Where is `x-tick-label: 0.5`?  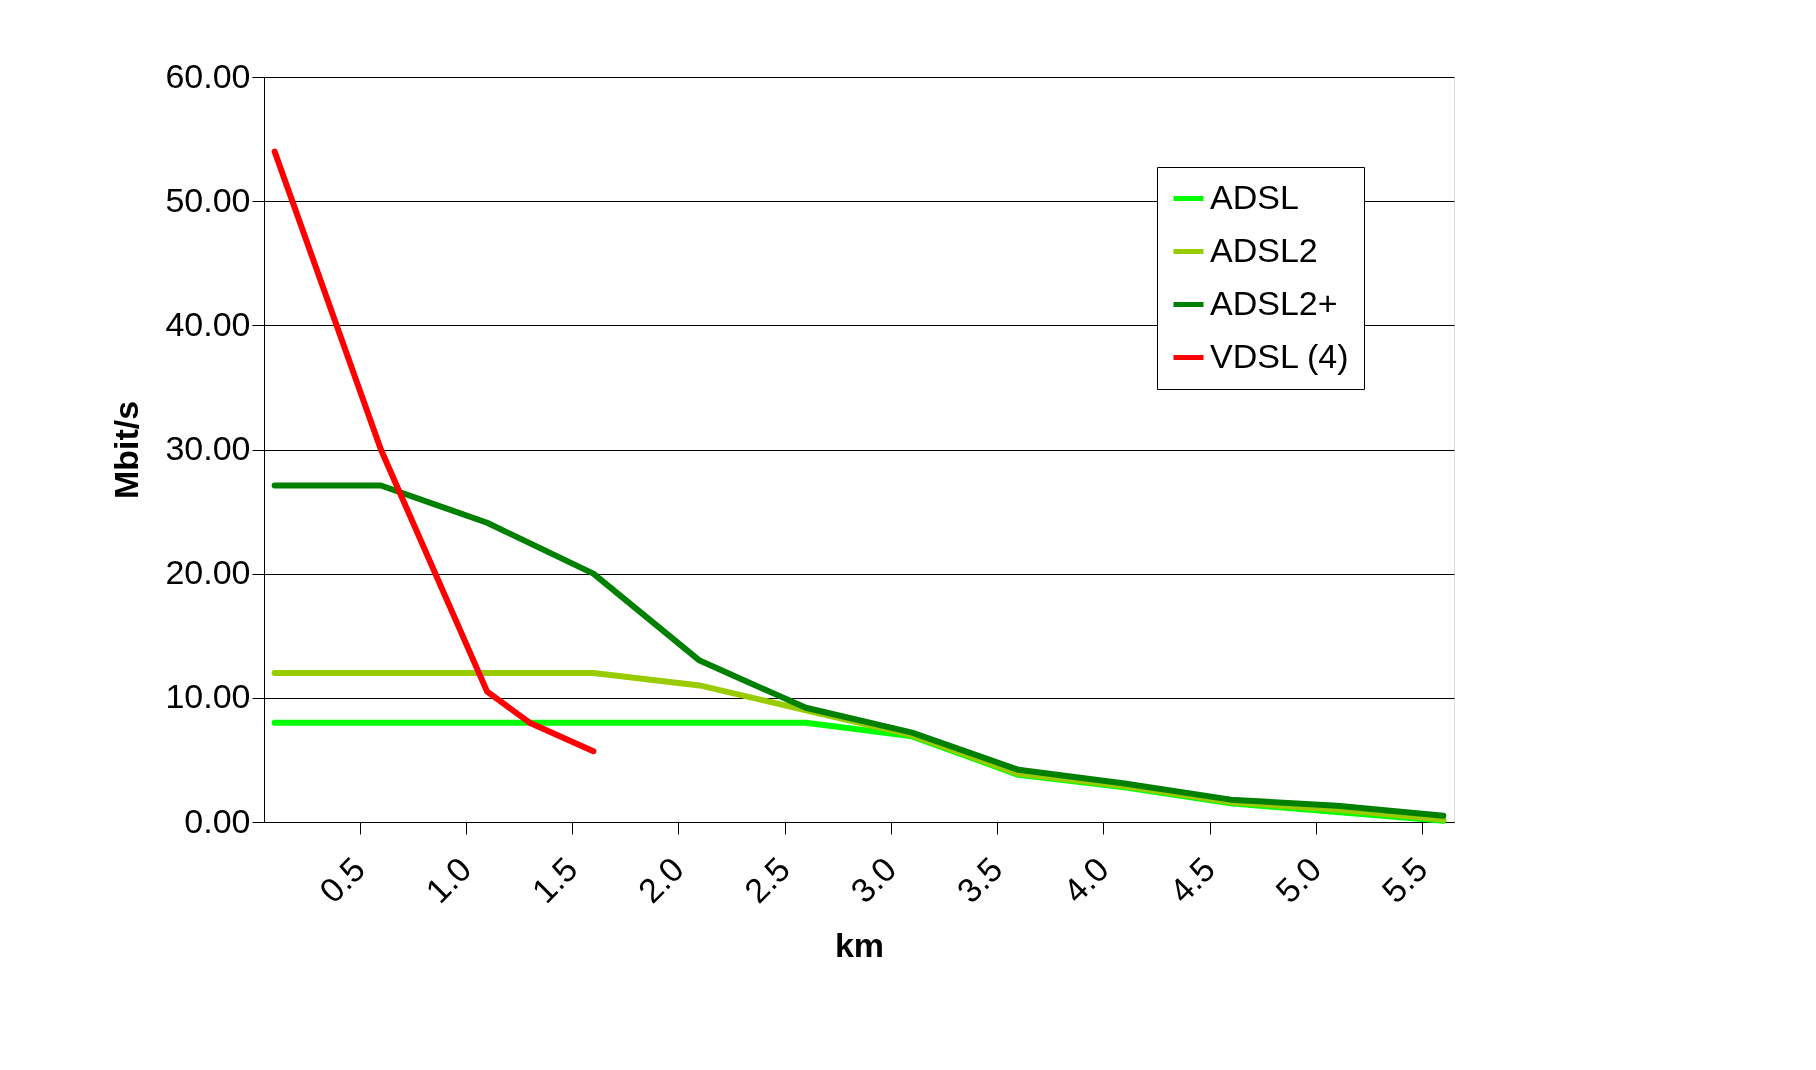 x-tick-label: 0.5 is located at coordinates (342, 879).